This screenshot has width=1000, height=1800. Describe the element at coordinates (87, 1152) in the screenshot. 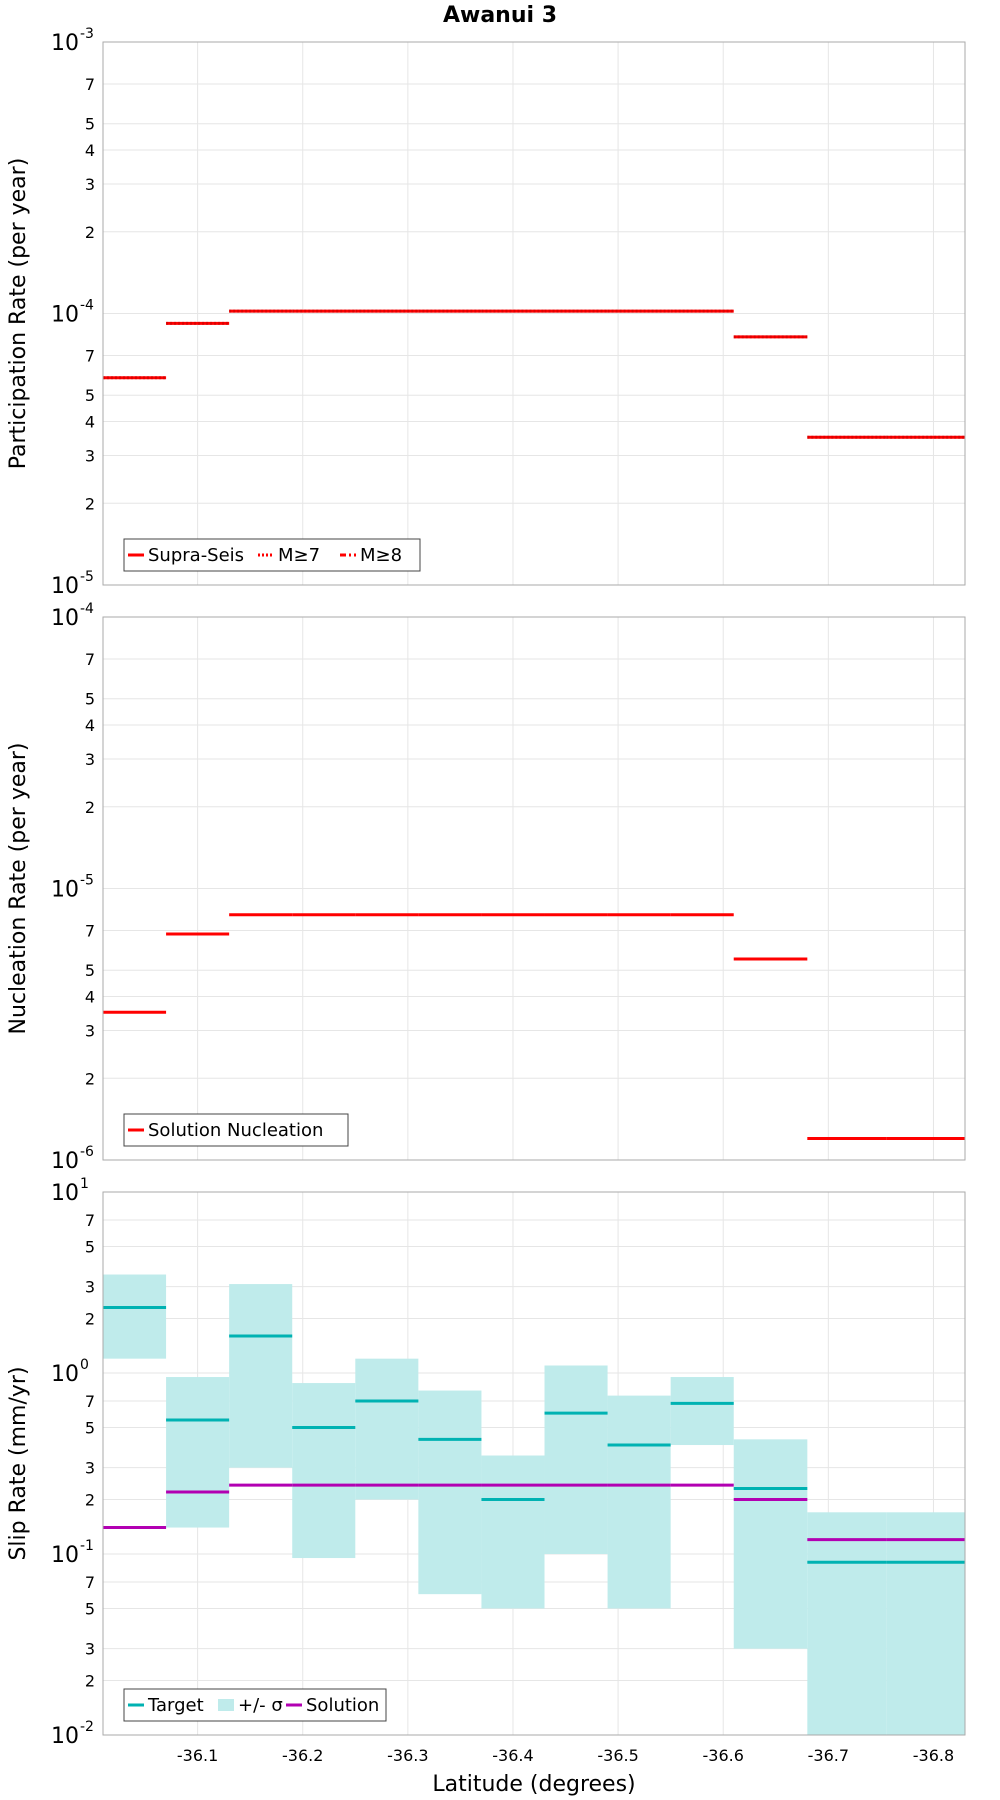

I see `y-major-tick-exp: -6` at that location.